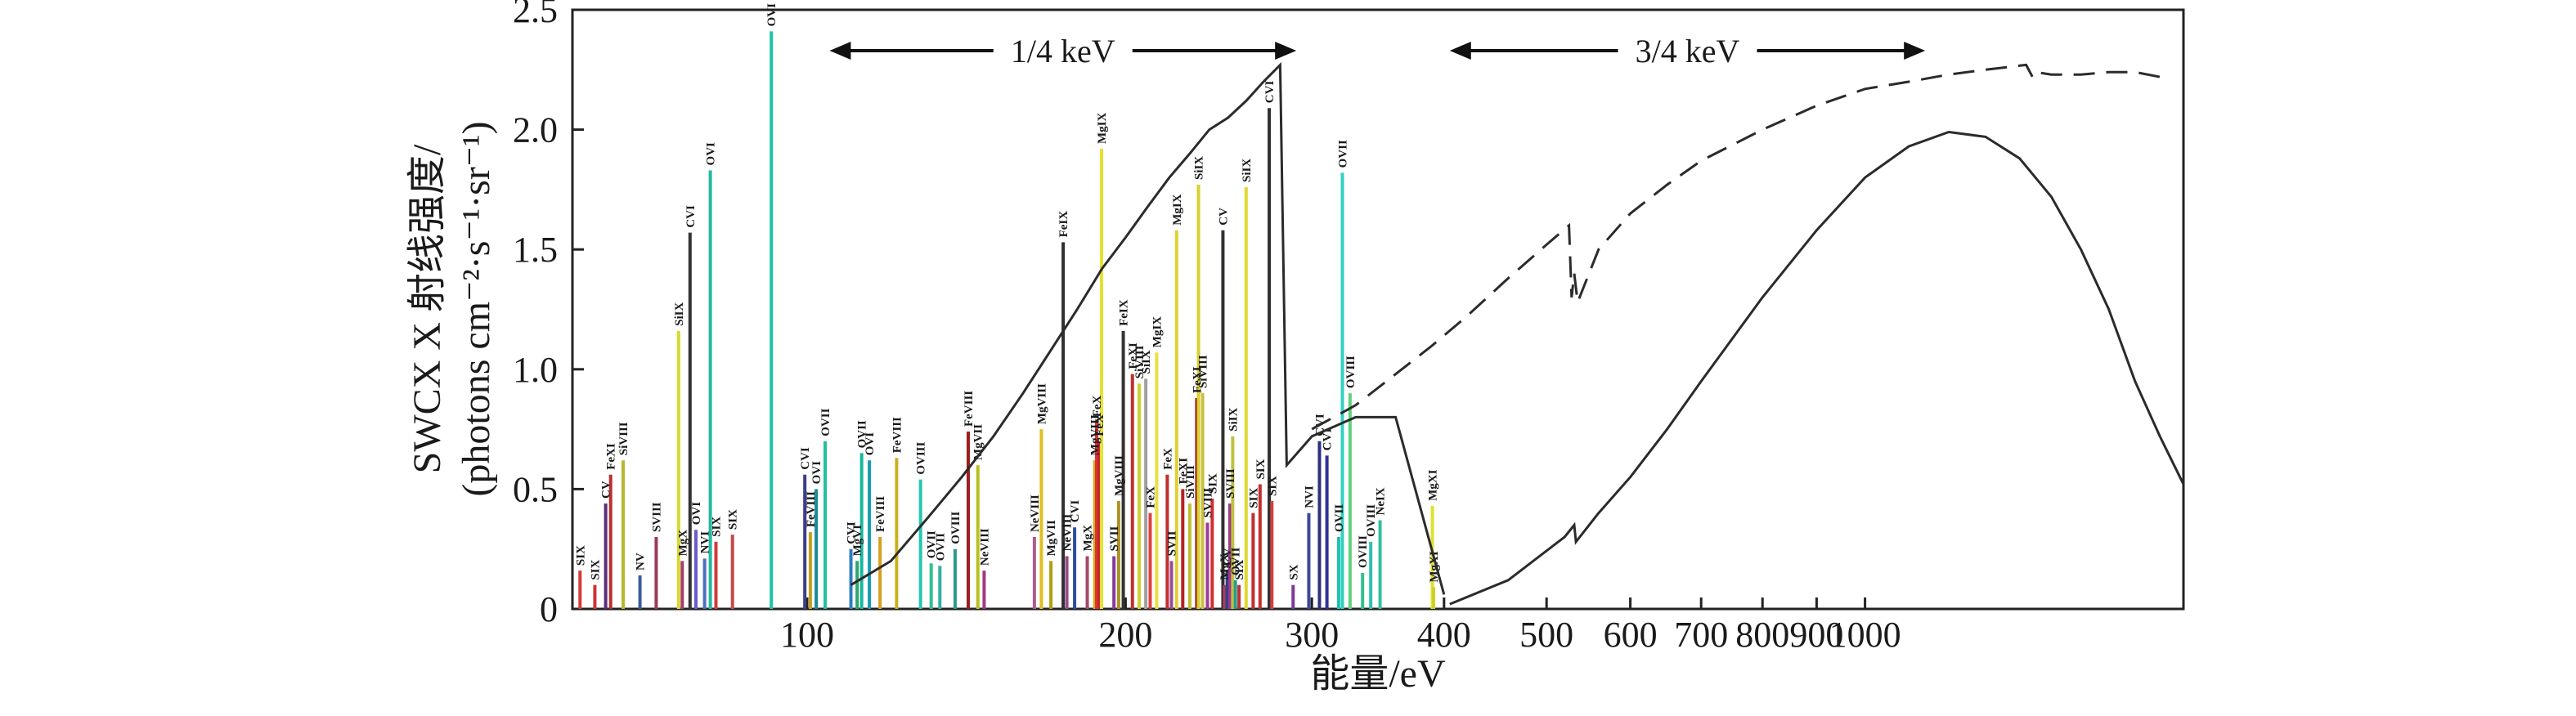 This screenshot has height=716, width=2576. I want to click on spectral-line-label: MgVII, so click(1051, 538).